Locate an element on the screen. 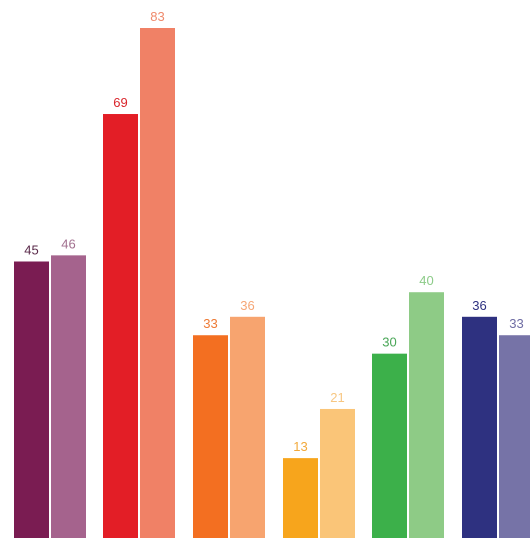  bar-series1-group2 is located at coordinates (120, 326).